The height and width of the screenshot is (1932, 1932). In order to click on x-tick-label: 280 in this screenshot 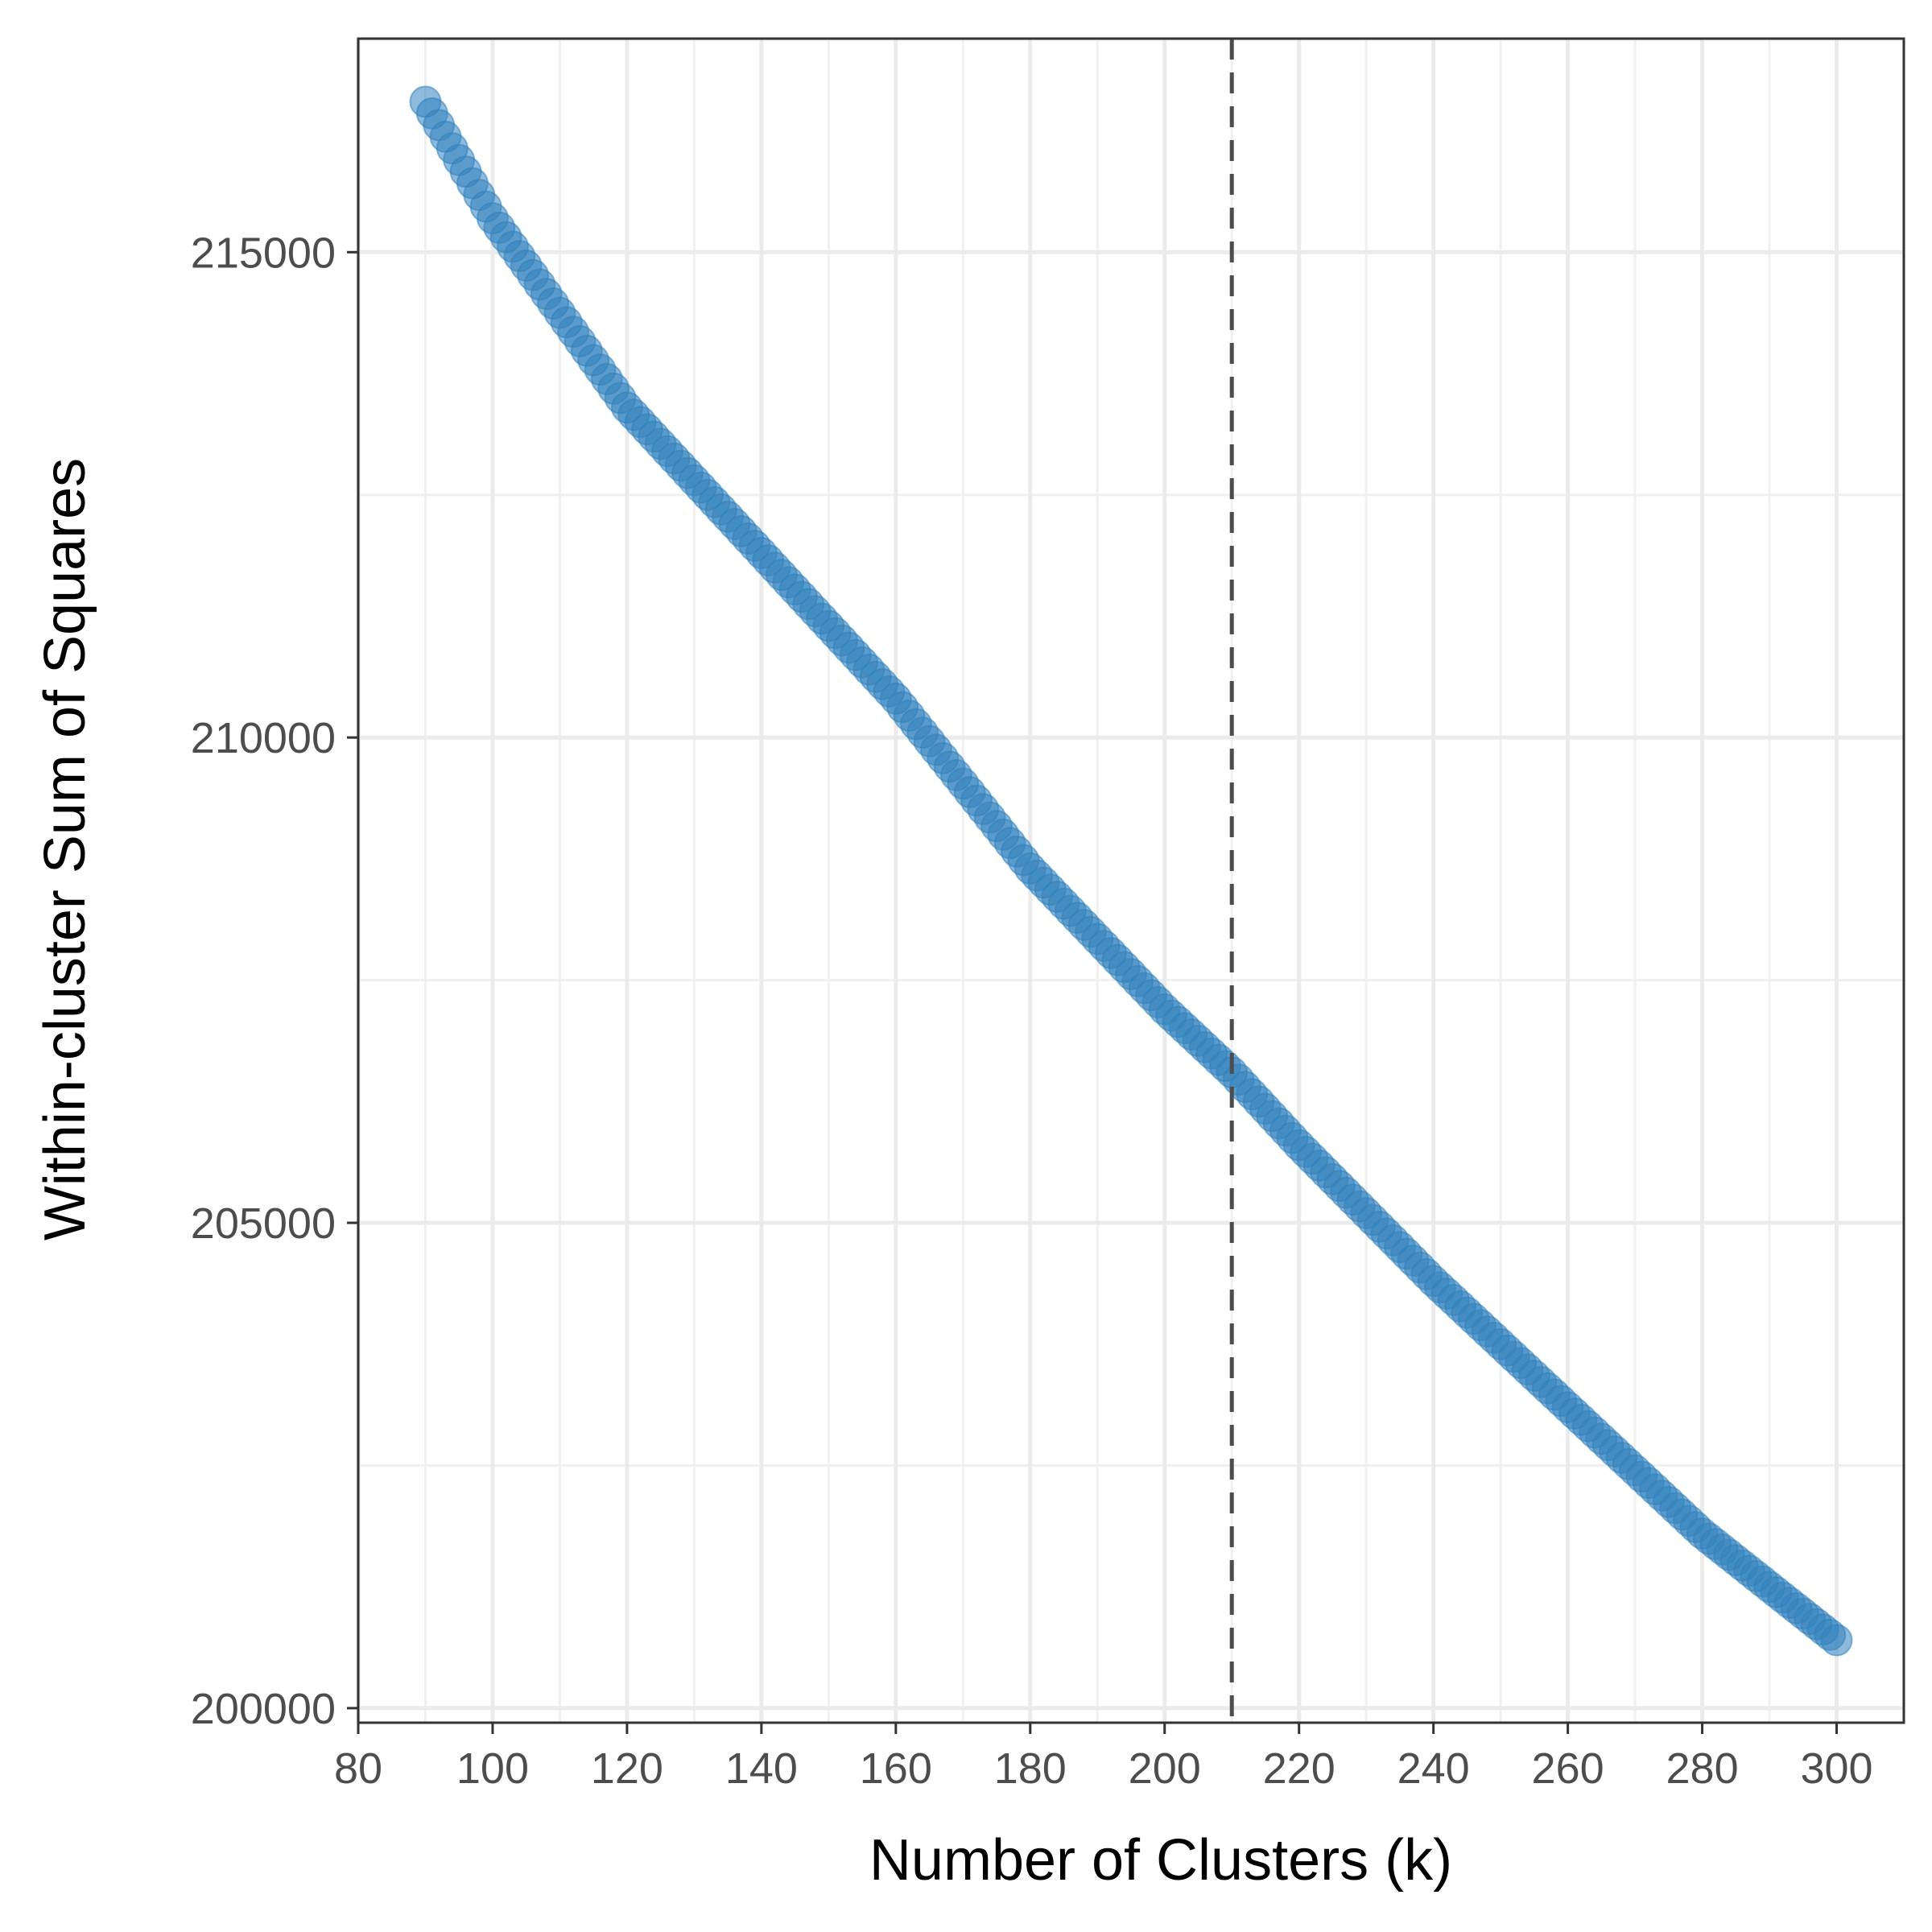, I will do `click(1702, 1769)`.